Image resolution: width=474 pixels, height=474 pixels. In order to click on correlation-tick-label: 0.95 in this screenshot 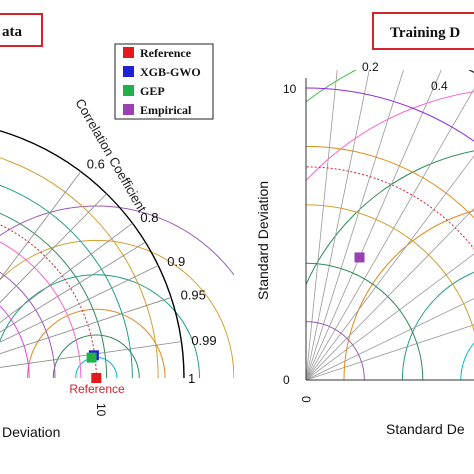, I will do `click(193, 294)`.